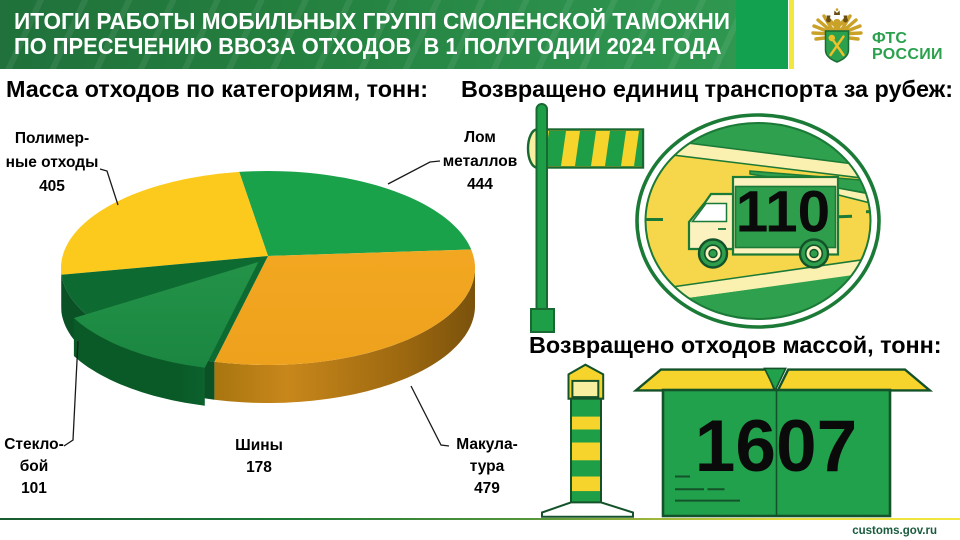 The image size is (960, 540). What do you see at coordinates (783, 212) in the screenshot?
I see `svg-text: 110` at bounding box center [783, 212].